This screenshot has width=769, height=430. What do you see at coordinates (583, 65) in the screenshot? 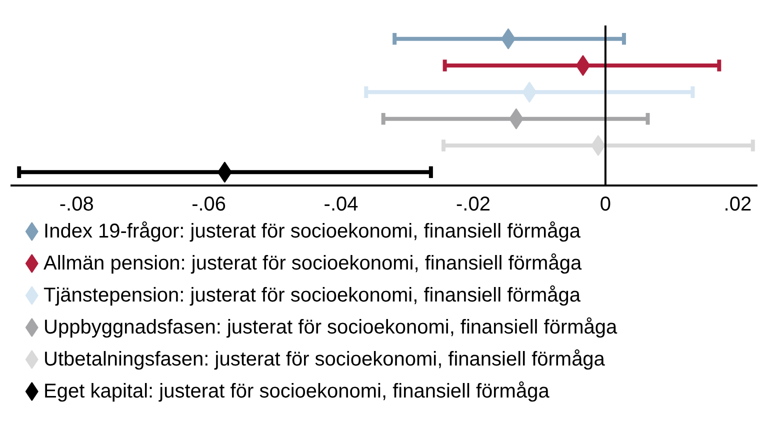
I see `point` at bounding box center [583, 65].